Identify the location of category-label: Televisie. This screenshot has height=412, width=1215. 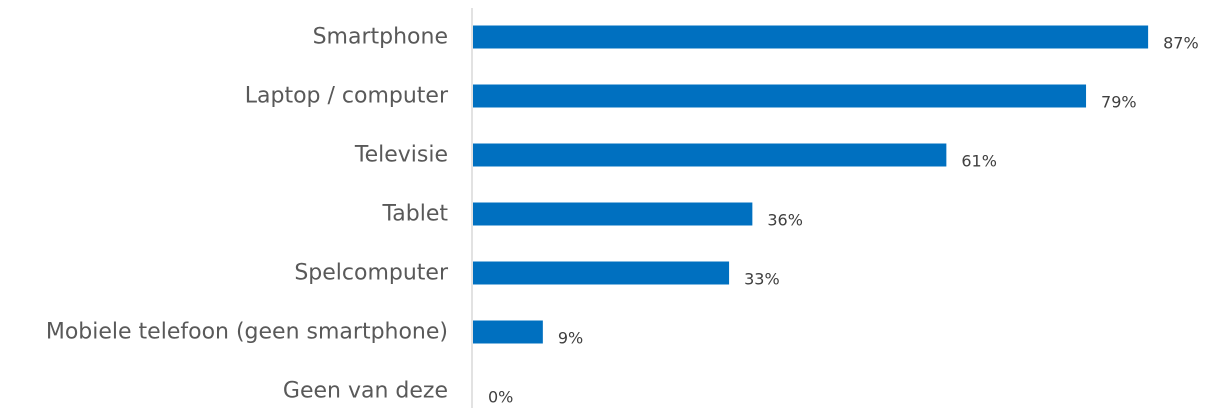
(401, 155).